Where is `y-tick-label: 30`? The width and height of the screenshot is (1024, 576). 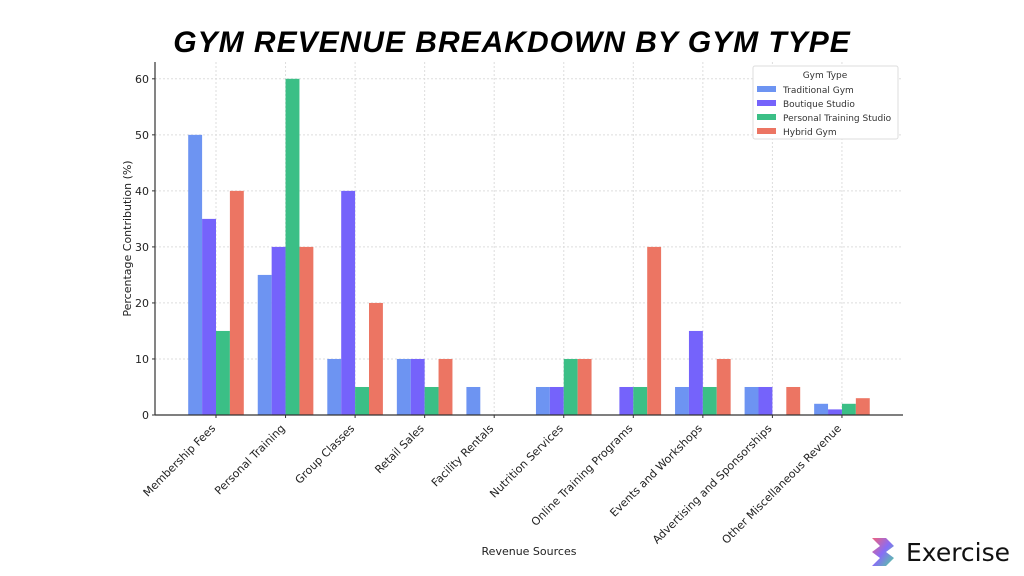
y-tick-label: 30 is located at coordinates (142, 247).